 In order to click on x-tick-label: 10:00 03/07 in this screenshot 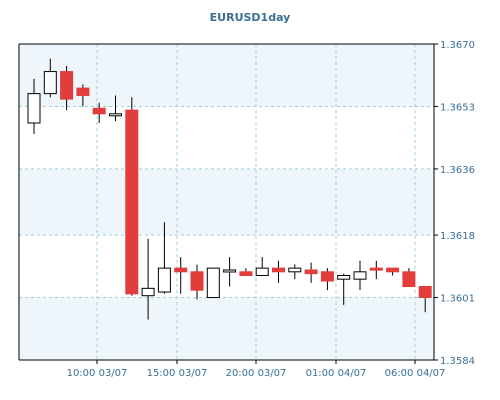, I will do `click(97, 373)`.